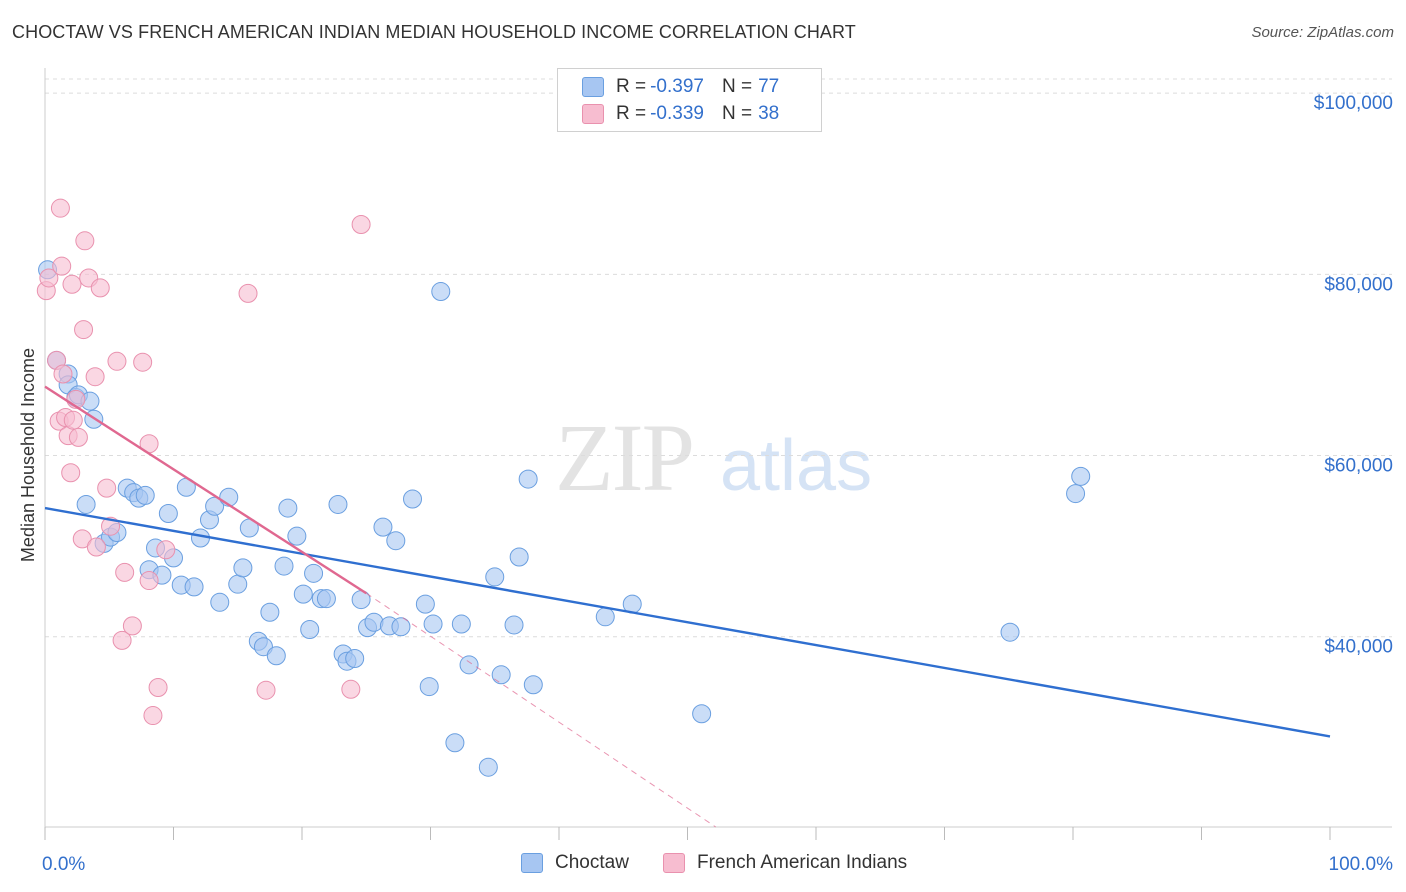 The width and height of the screenshot is (1406, 892). I want to click on y-tick-label: $100,000, so click(1353, 103).